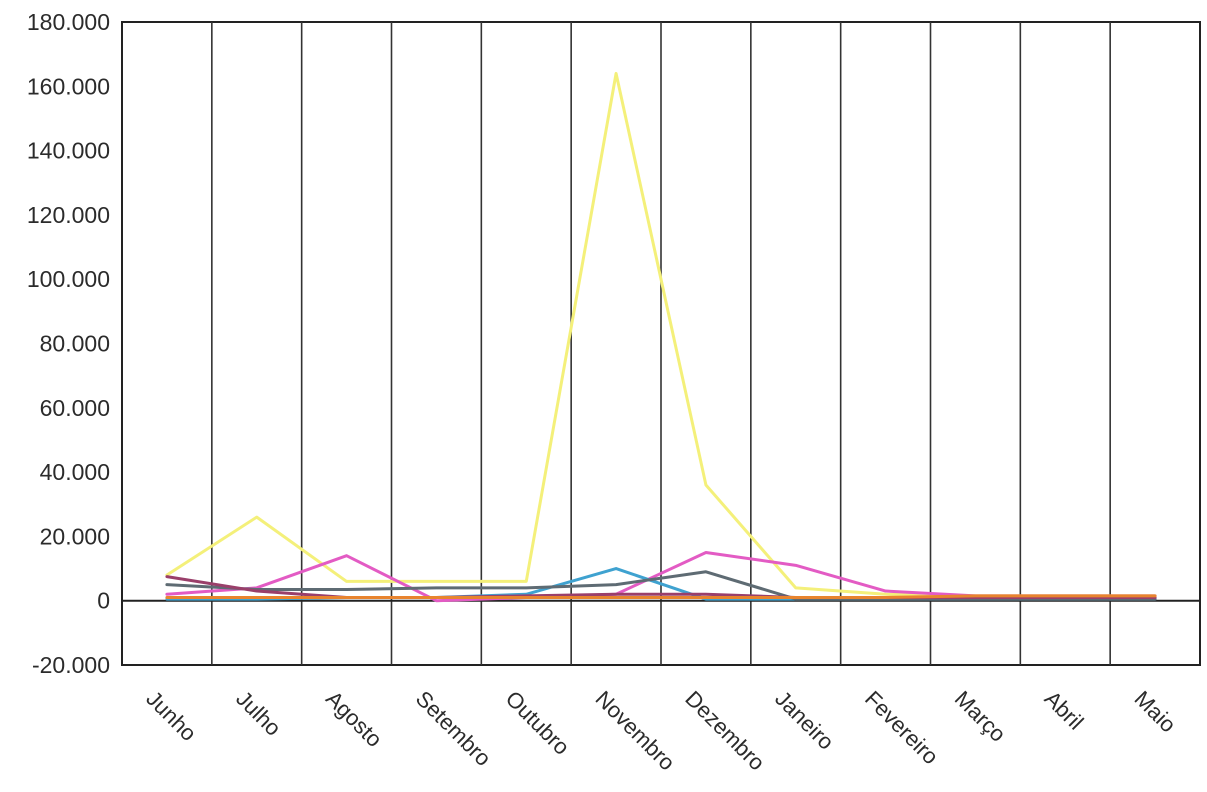 This screenshot has width=1207, height=792. Describe the element at coordinates (453, 728) in the screenshot. I see `x-tick-label: Setembro` at that location.